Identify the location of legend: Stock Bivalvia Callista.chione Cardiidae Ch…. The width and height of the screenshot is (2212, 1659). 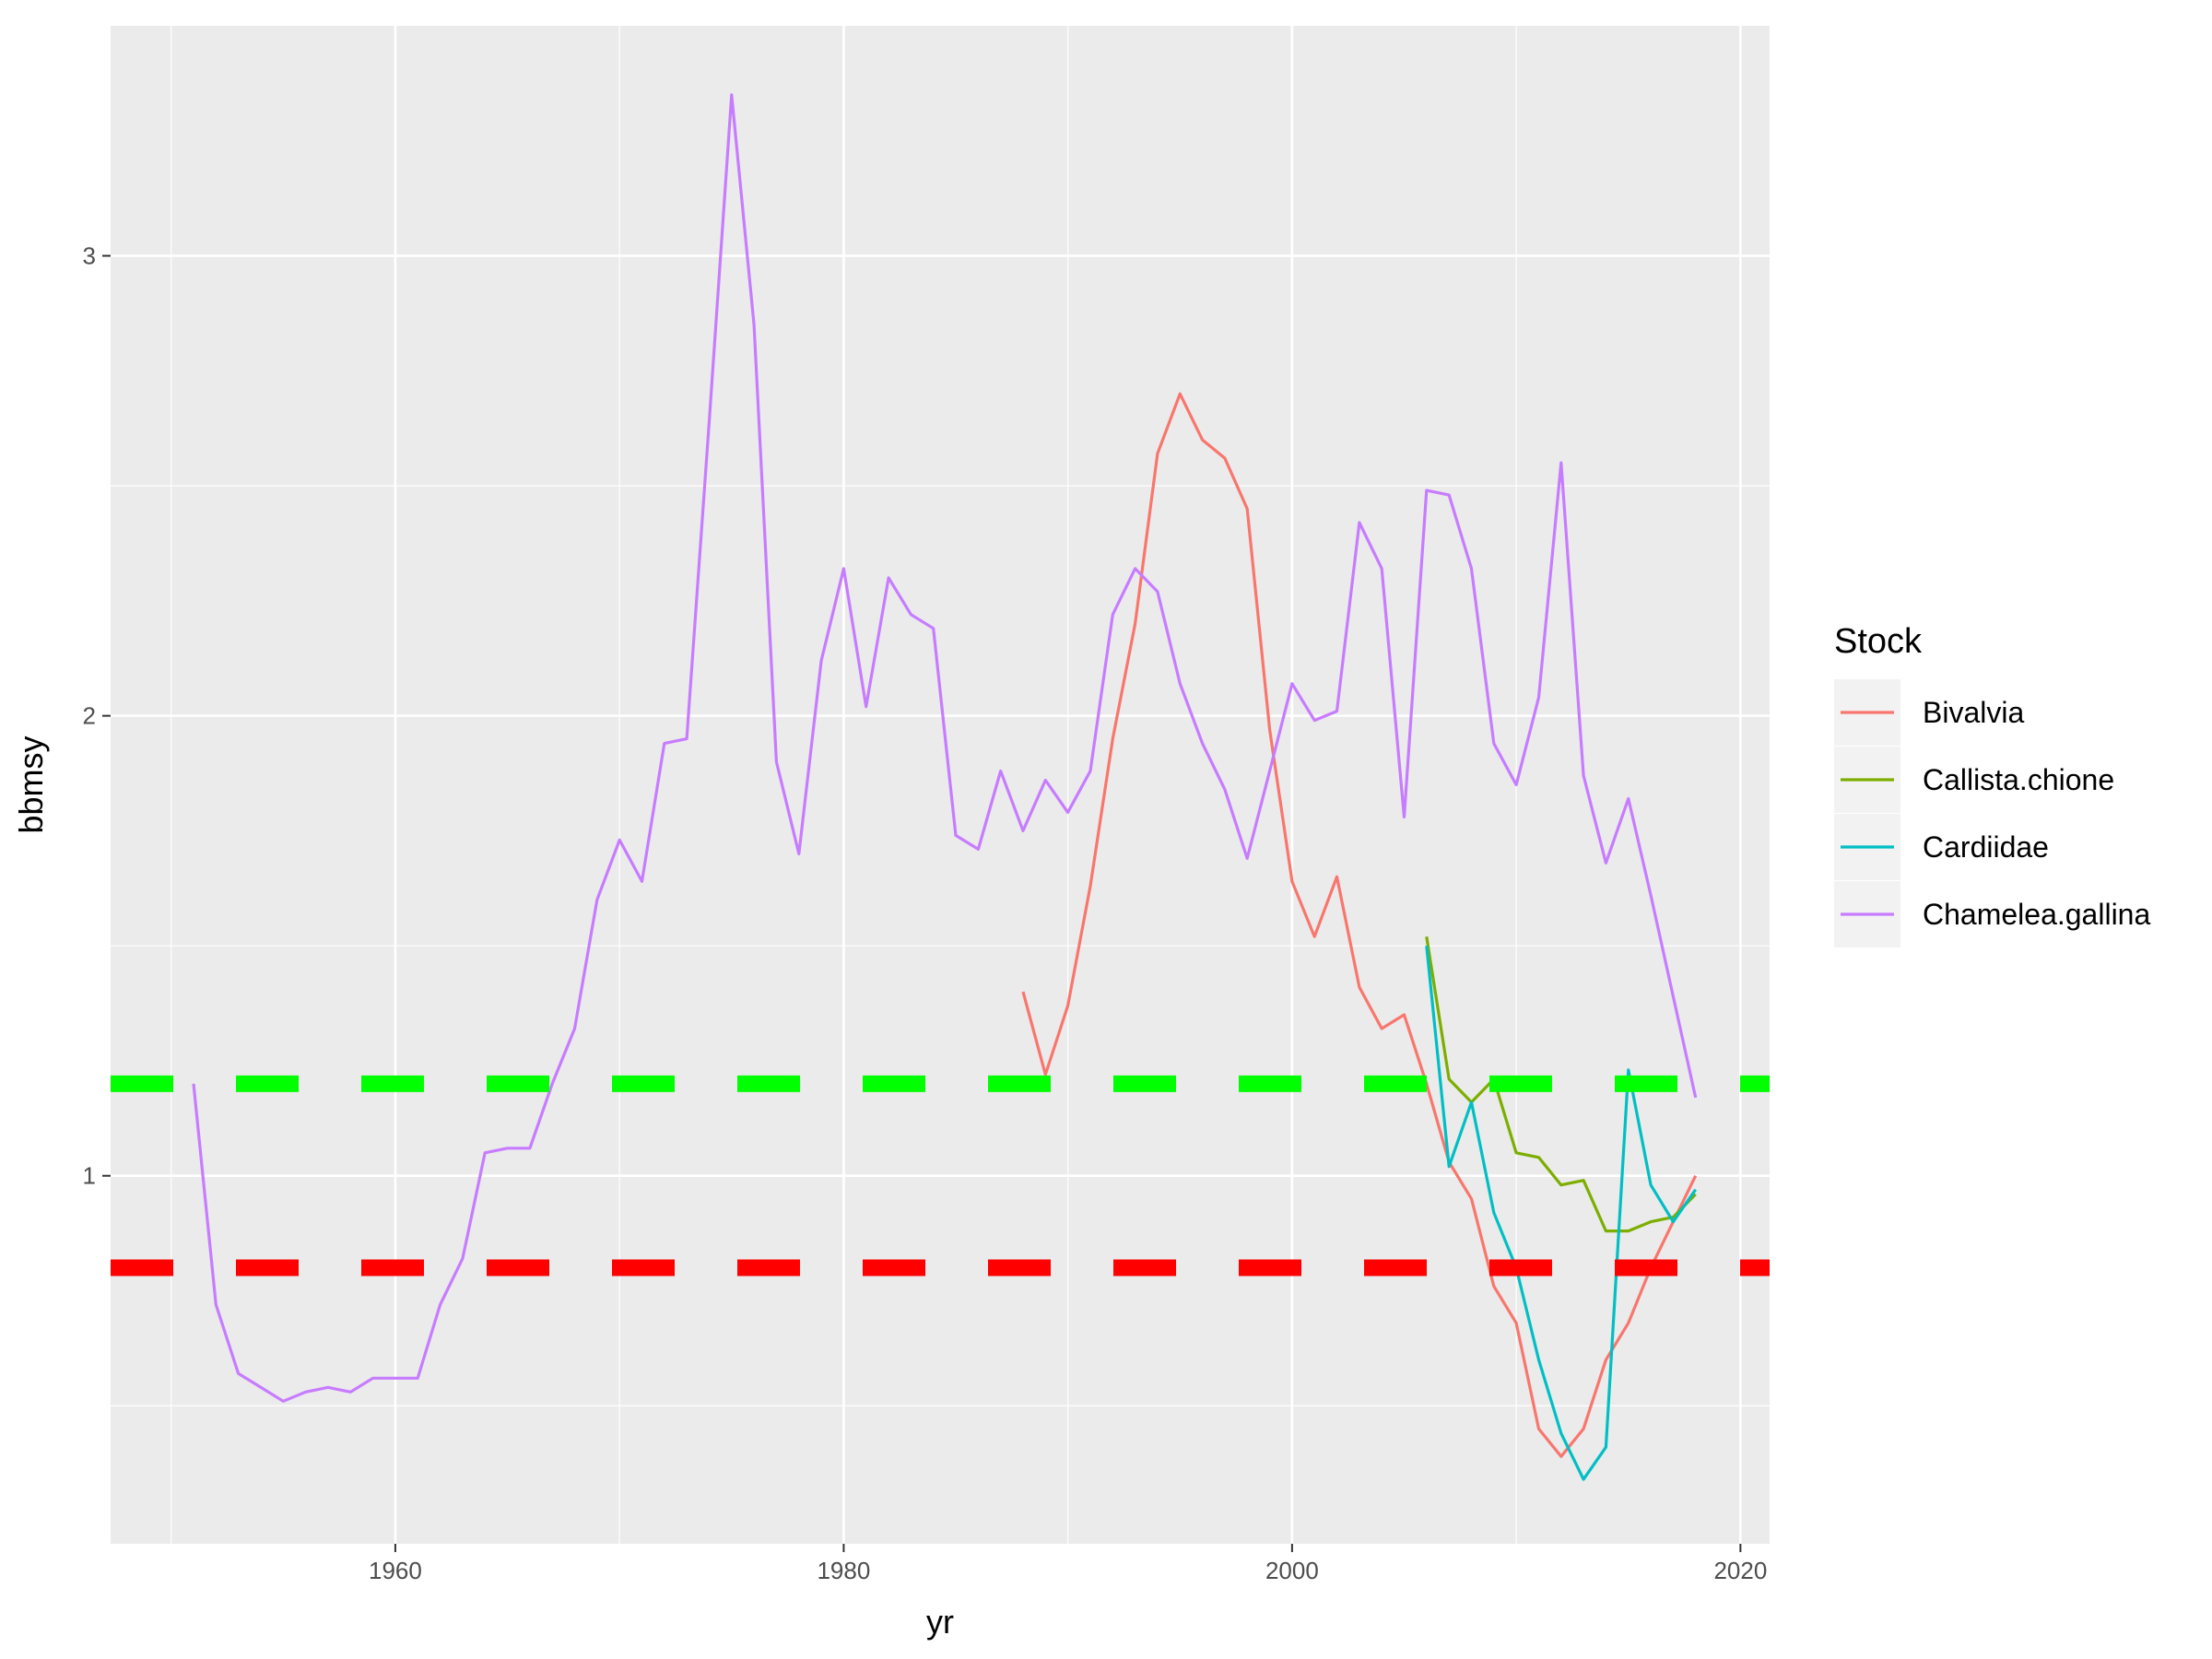
(1992, 784).